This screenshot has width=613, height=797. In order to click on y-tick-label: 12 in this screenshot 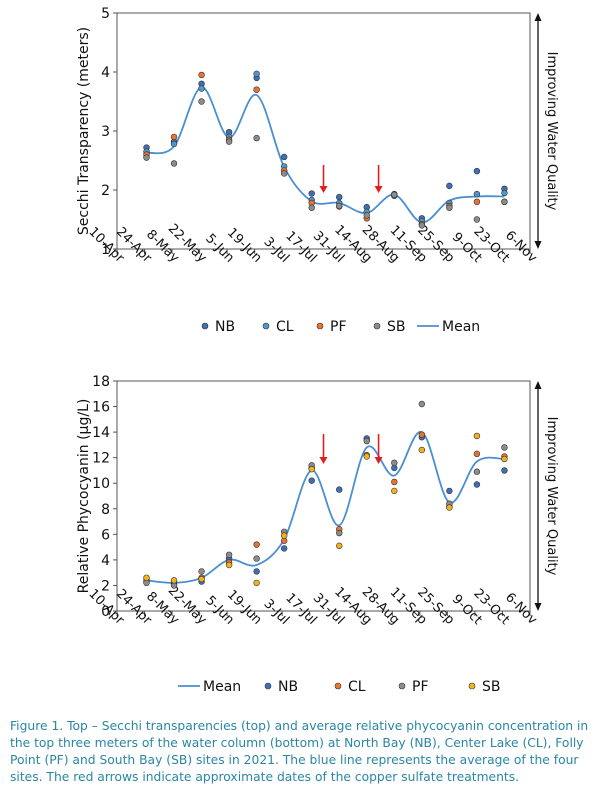, I will do `click(101, 459)`.